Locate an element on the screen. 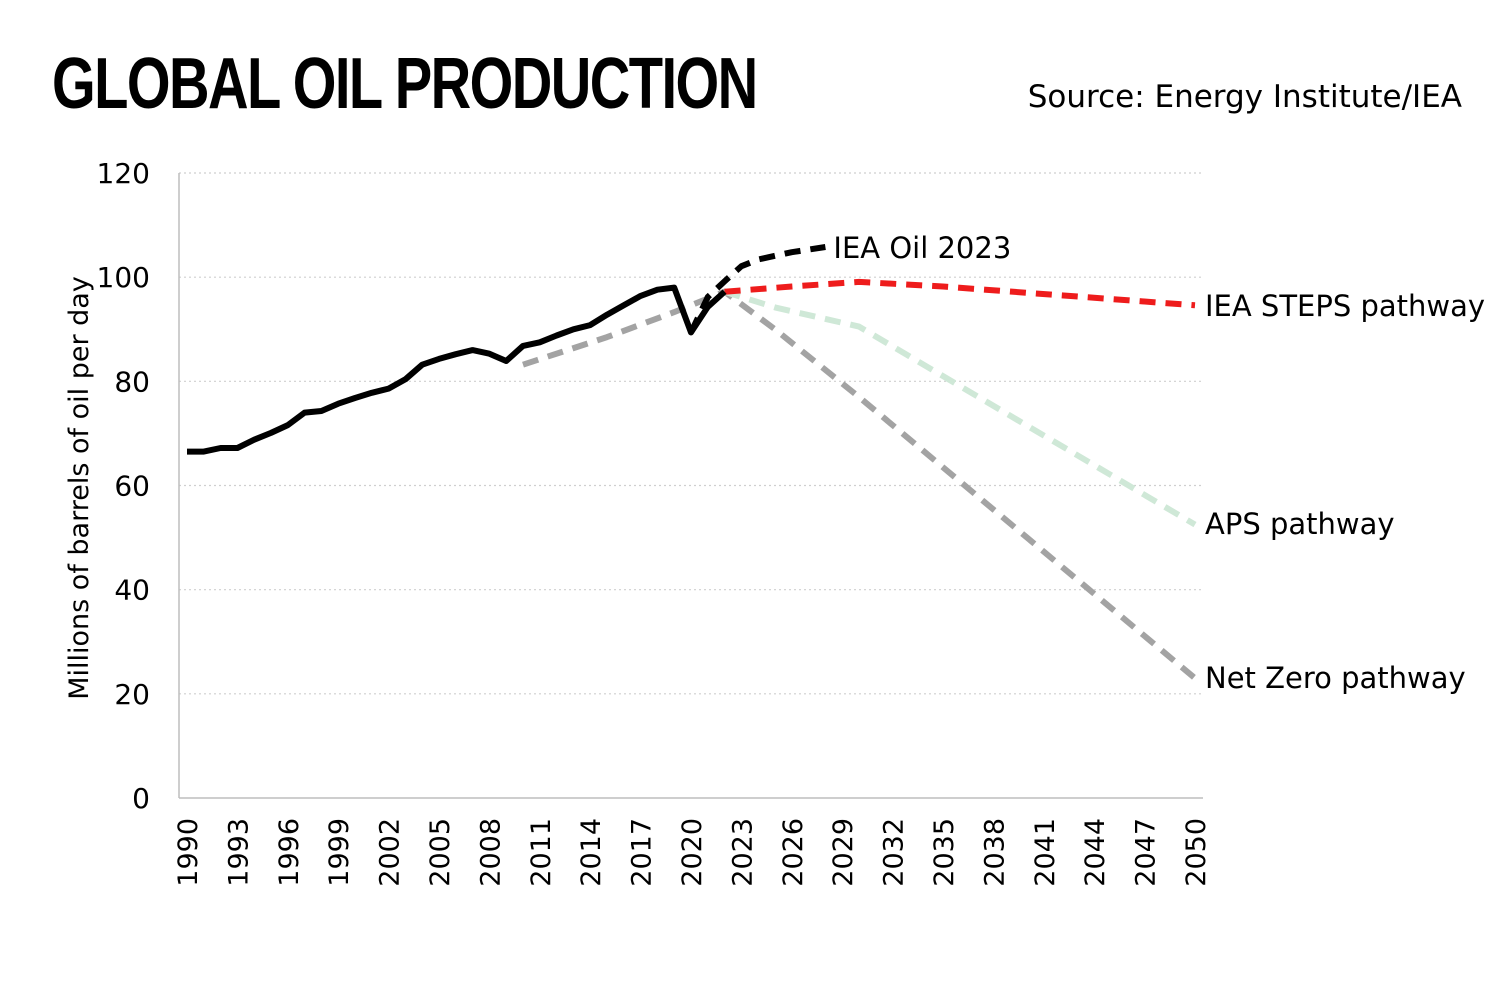 The image size is (1500, 994). chart-source: Source: Energy Institute/IEA is located at coordinates (1244, 97).